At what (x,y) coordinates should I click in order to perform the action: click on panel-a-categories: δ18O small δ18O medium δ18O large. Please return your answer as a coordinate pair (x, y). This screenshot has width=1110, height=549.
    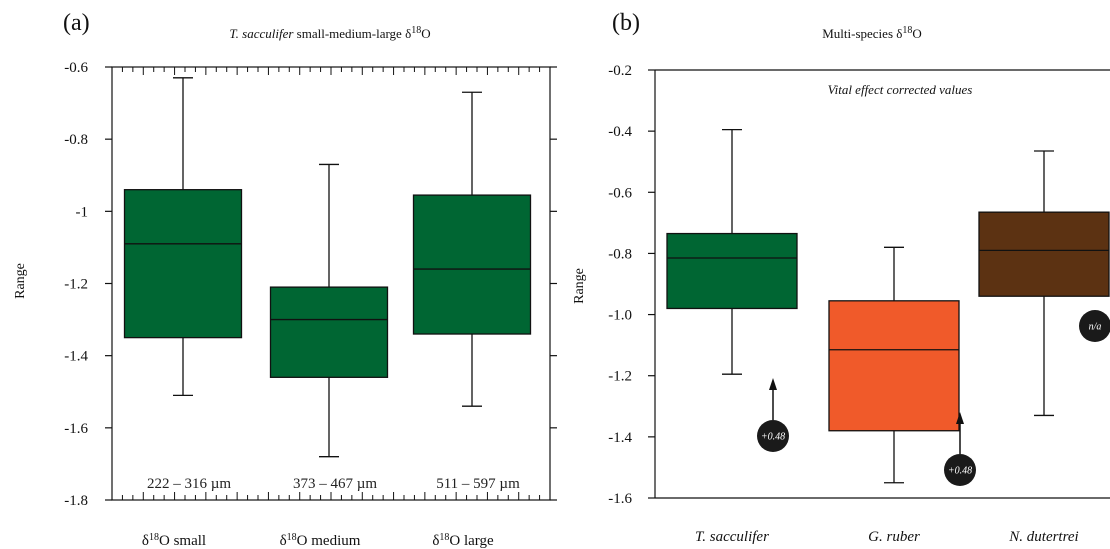
    Looking at the image, I should click on (318, 540).